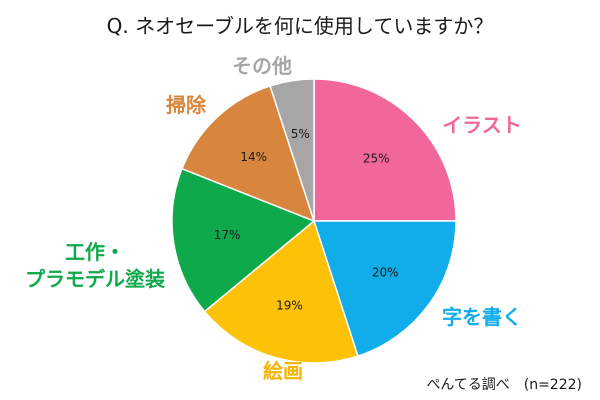 The width and height of the screenshot is (600, 400). What do you see at coordinates (300, 134) in the screenshot?
I see `slice-value-label: 5%` at bounding box center [300, 134].